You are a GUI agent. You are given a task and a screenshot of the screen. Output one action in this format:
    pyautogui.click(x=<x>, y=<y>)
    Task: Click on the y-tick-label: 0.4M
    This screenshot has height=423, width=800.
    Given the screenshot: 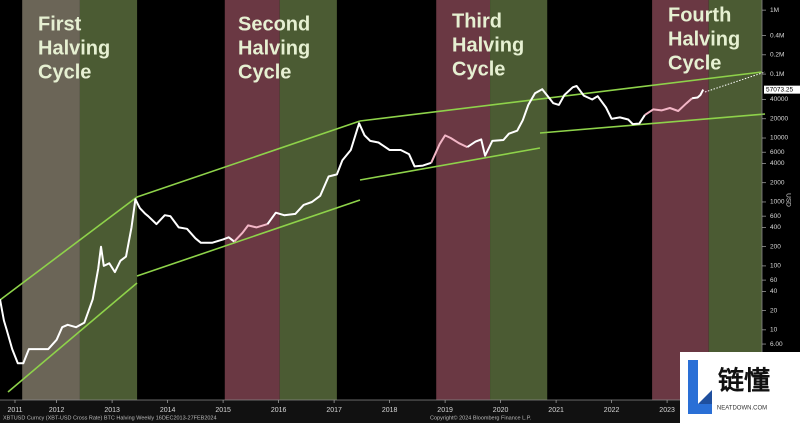 What is the action you would take?
    pyautogui.click(x=777, y=35)
    